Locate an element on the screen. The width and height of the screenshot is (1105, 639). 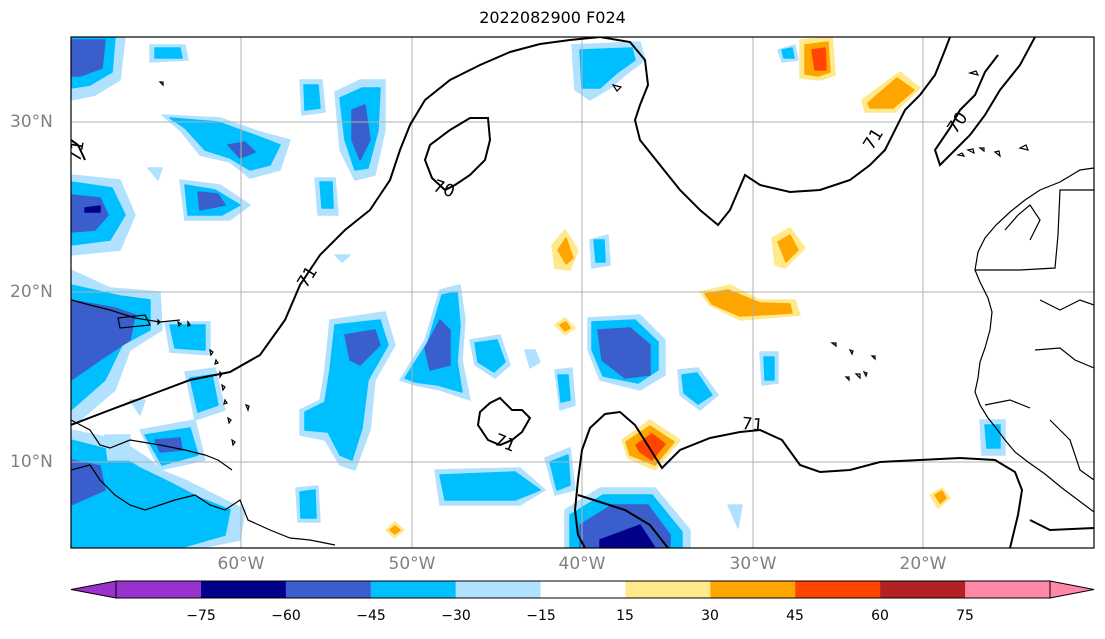
colorbar-tick: −30 is located at coordinates (456, 616).